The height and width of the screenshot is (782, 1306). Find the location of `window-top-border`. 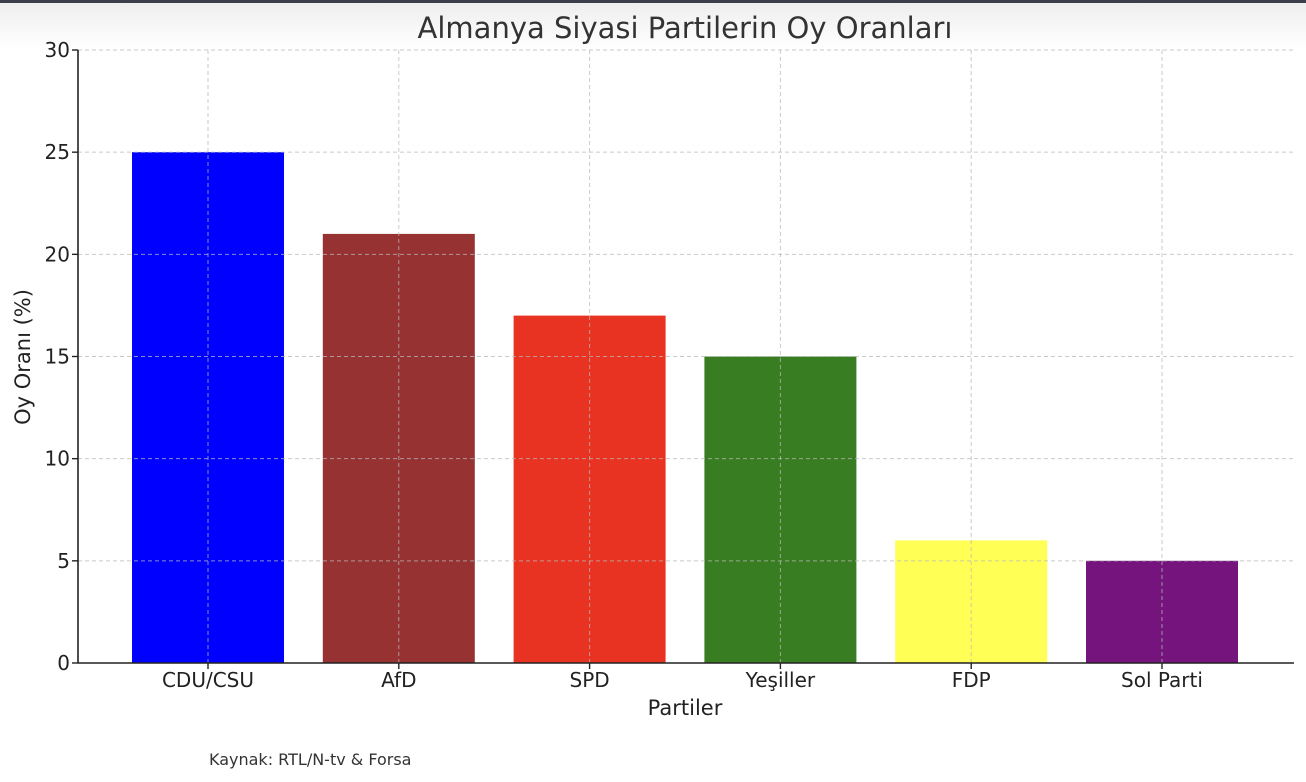

window-top-border is located at coordinates (653, 1).